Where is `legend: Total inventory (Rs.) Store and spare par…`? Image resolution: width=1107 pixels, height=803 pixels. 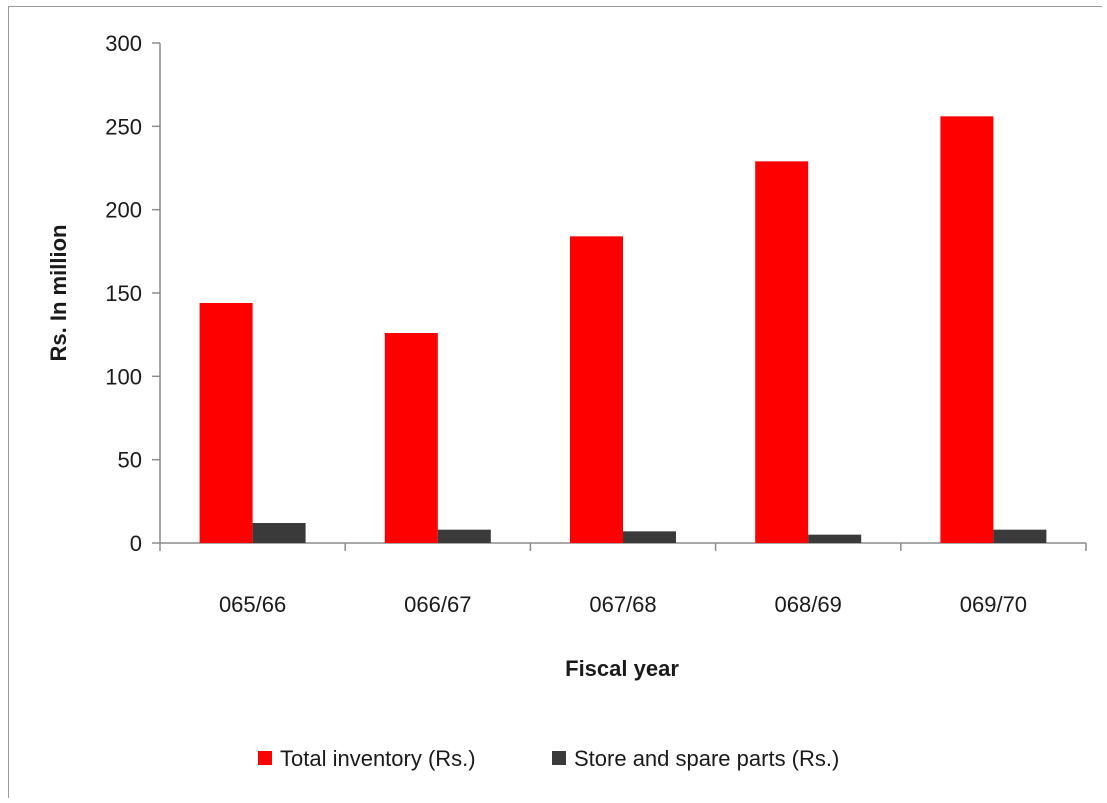 legend: Total inventory (Rs.) Store and spare par… is located at coordinates (548, 758).